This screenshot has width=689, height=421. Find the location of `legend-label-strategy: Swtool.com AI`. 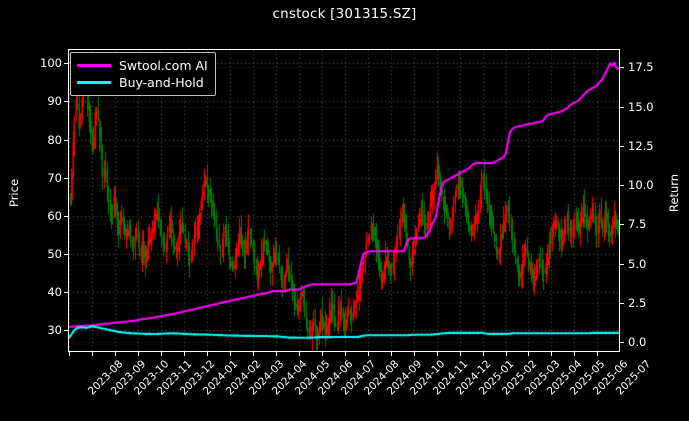

legend-label-strategy: Swtool.com AI is located at coordinates (163, 65).